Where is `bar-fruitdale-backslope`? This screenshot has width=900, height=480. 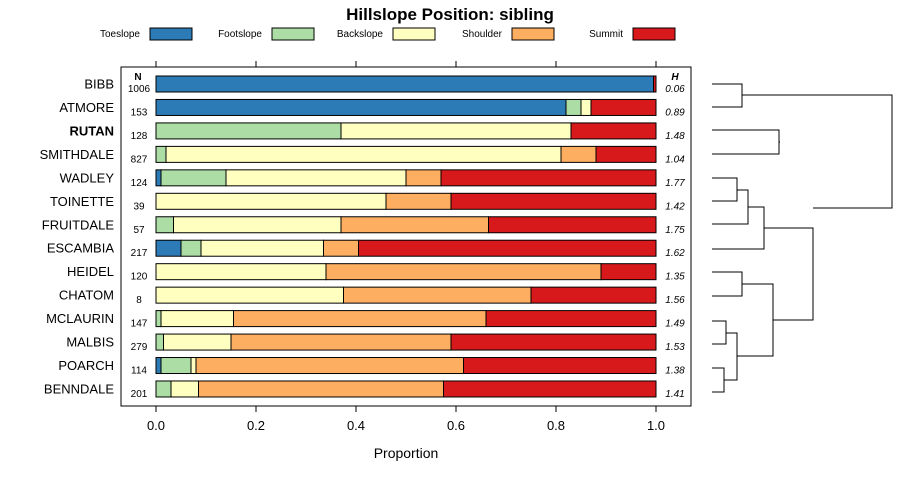
bar-fruitdale-backslope is located at coordinates (257, 225).